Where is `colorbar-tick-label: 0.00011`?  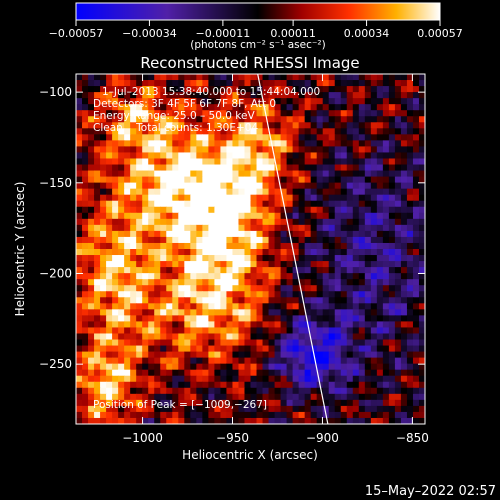
colorbar-tick-label: 0.00011 is located at coordinates (293, 33).